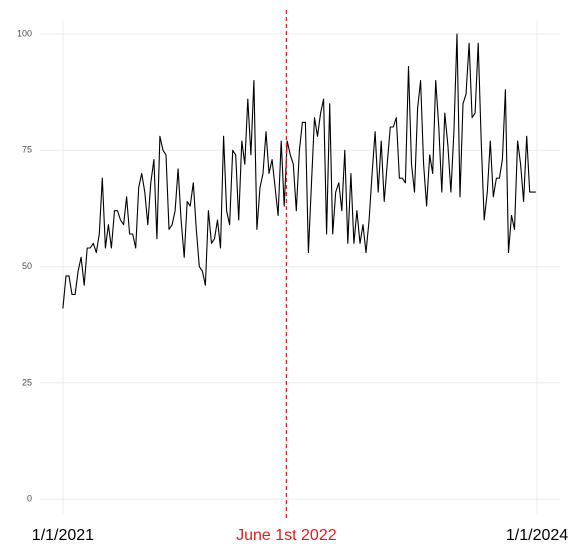 This screenshot has width=584, height=548. Describe the element at coordinates (29, 499) in the screenshot. I see `y-tick-label: 0` at that location.